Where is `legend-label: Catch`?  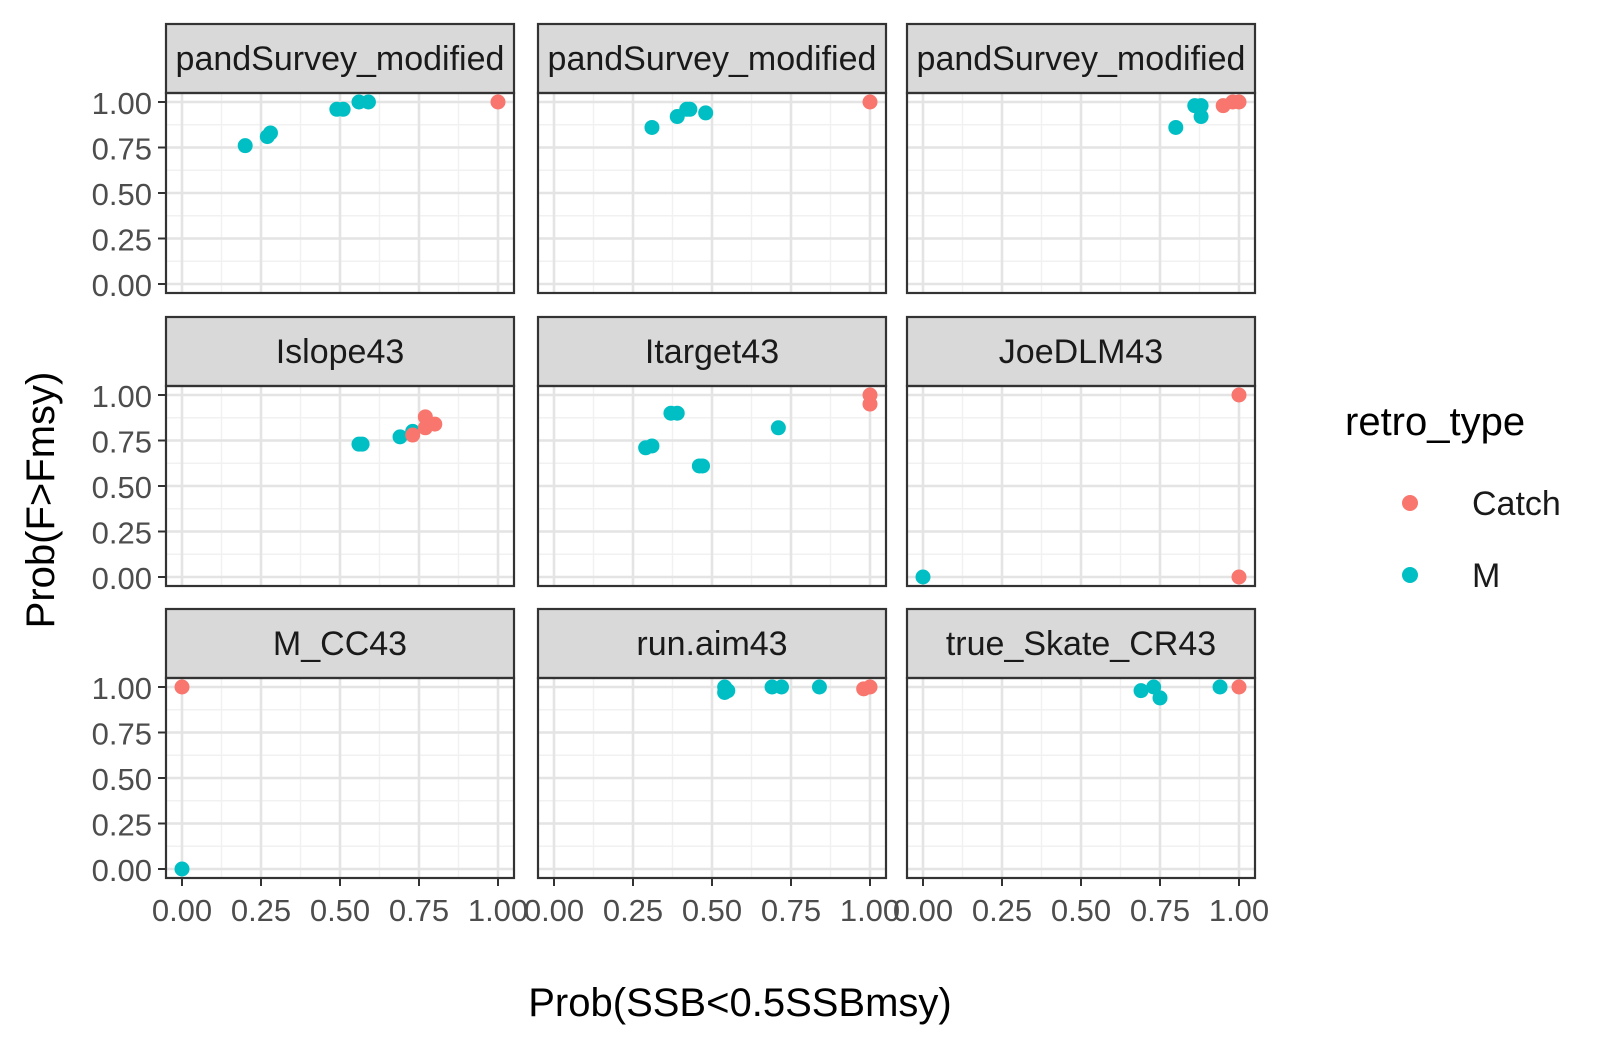 legend-label: Catch is located at coordinates (1516, 504).